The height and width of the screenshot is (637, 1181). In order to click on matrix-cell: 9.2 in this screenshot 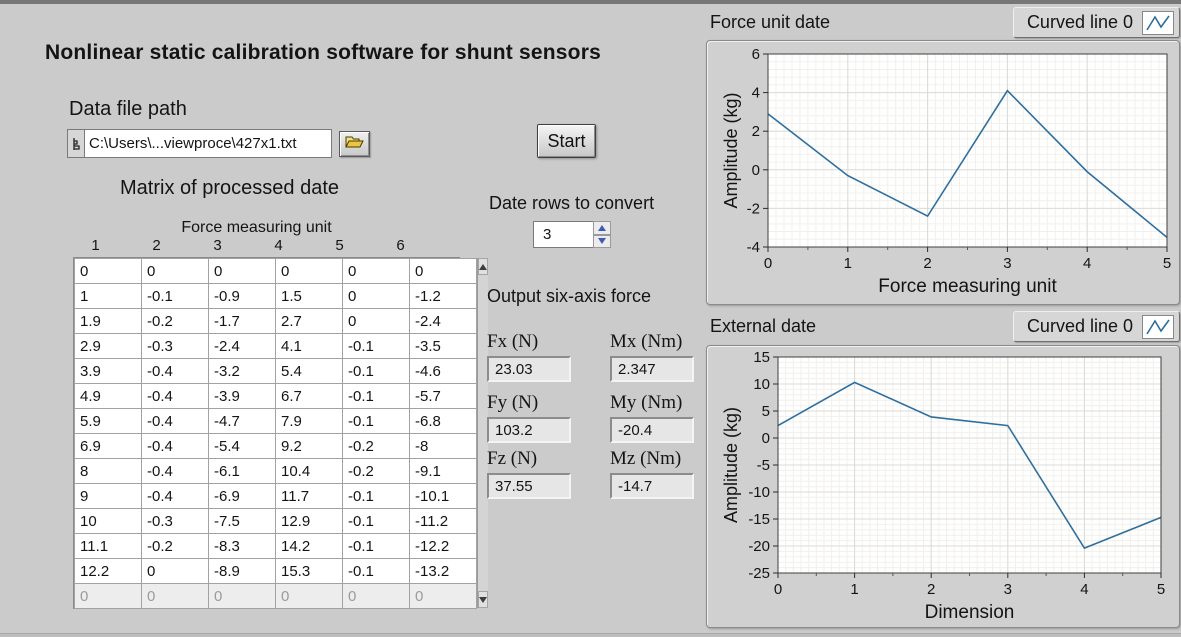, I will do `click(309, 446)`.